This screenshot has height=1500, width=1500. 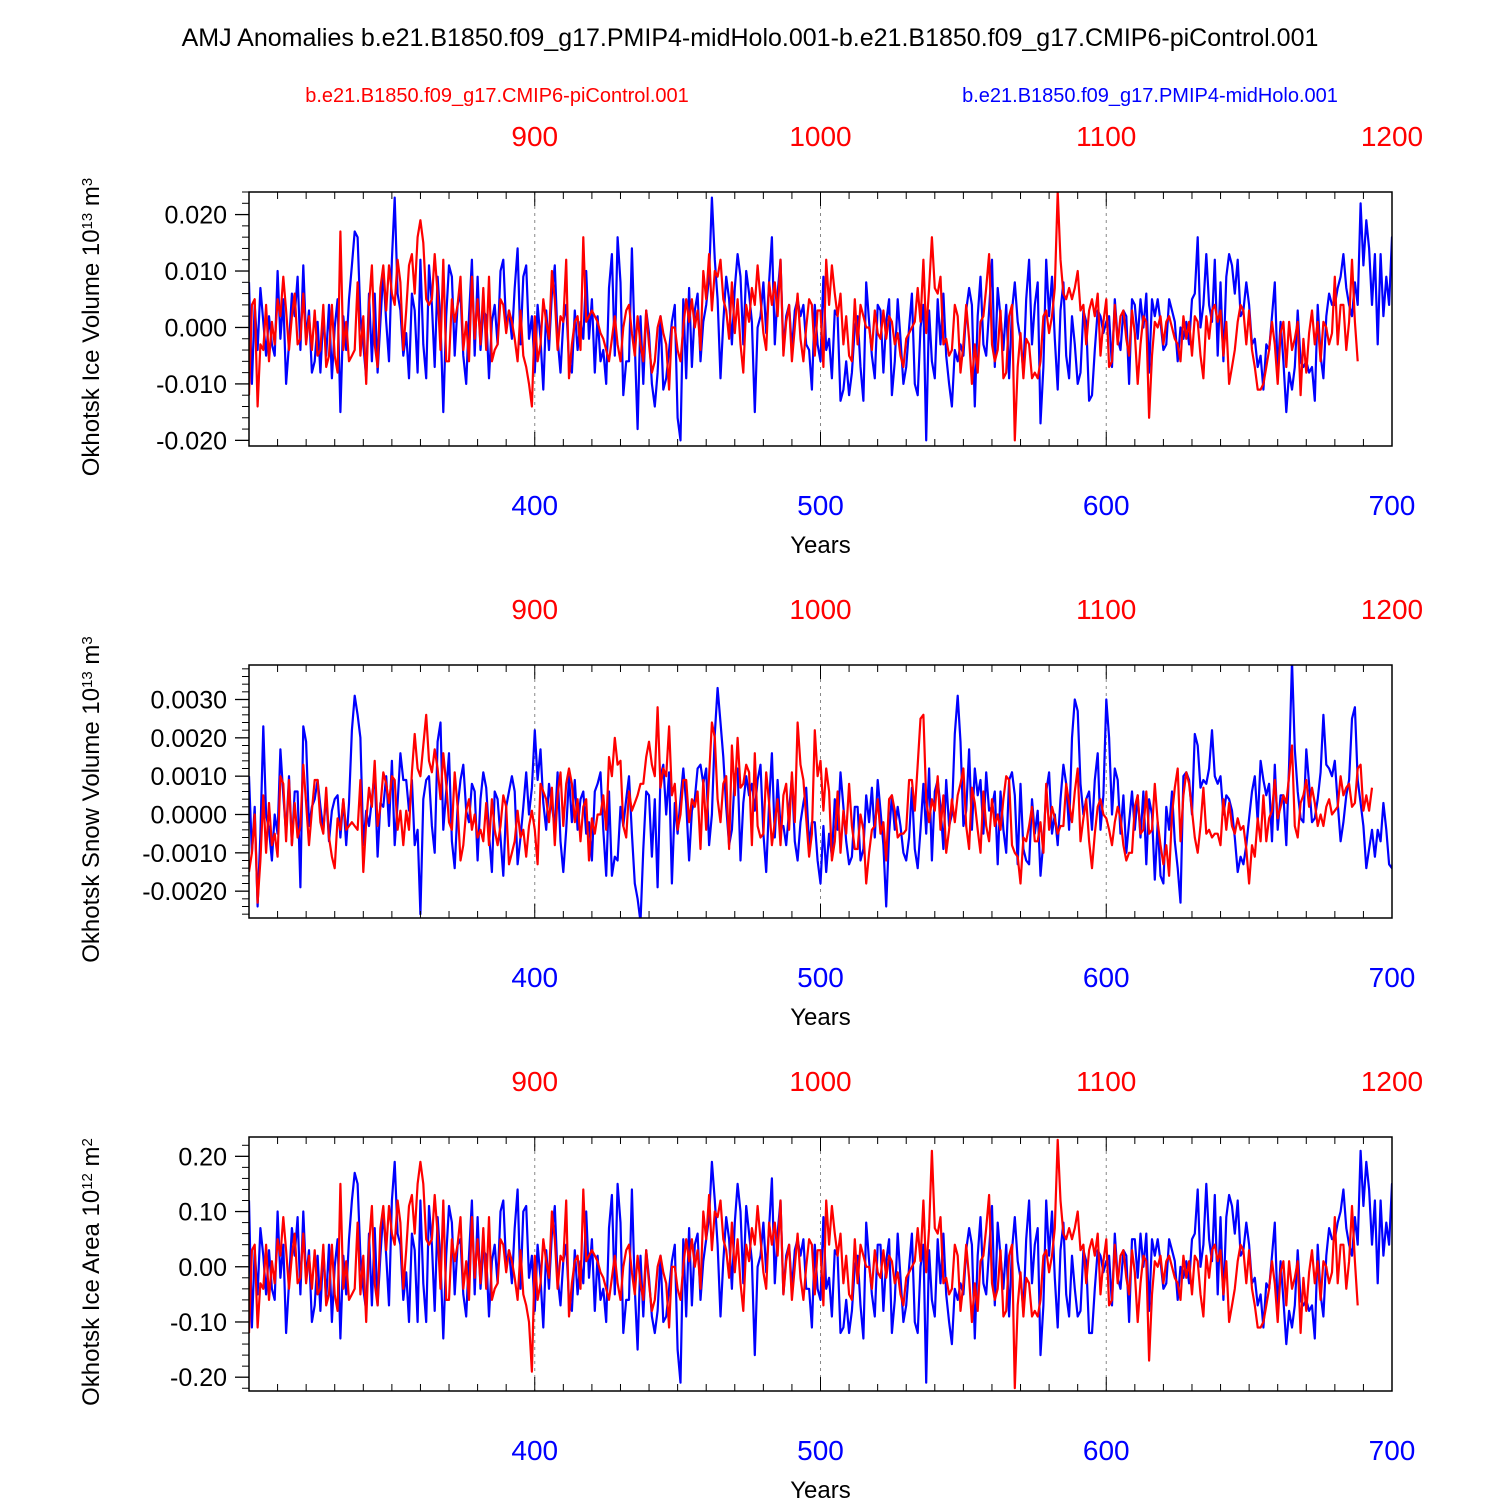 I want to click on legend-control-label: b.e21.B1850.f09_g17.CMIP6-piControl.001, so click(x=497, y=96).